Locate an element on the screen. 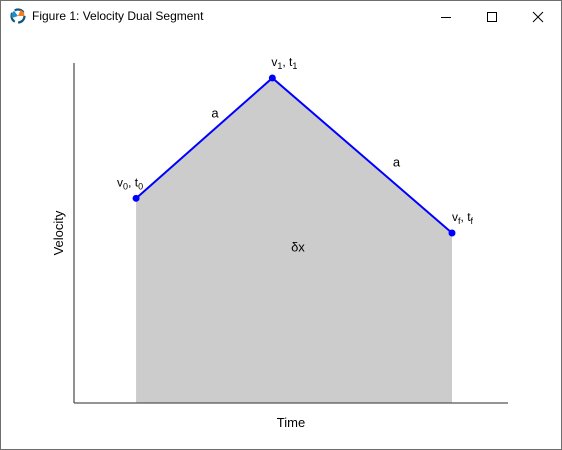 This screenshot has width=562, height=450. title-bar: Figure 1: Velocity Dual Segment is located at coordinates (281, 16).